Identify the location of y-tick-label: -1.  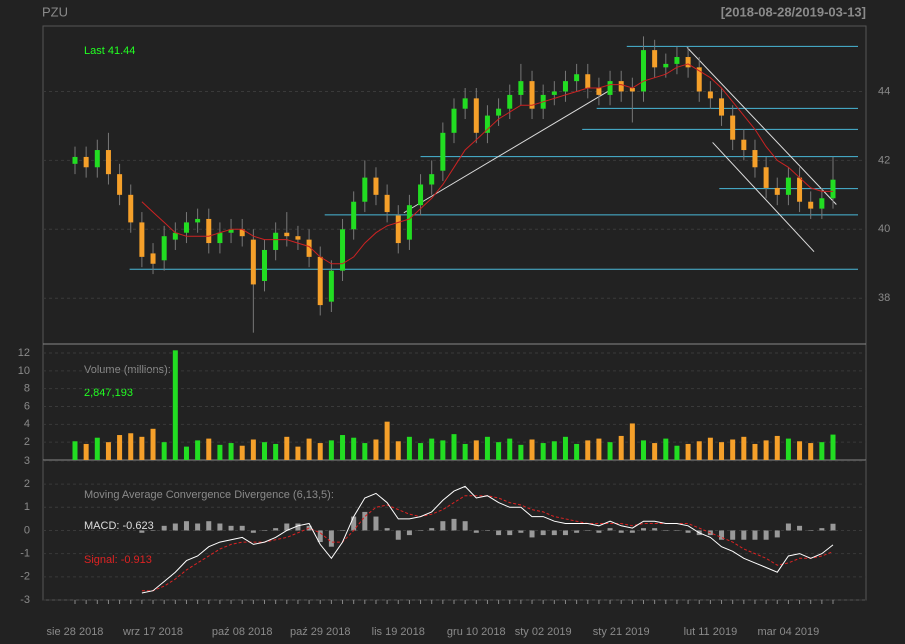
(25, 554).